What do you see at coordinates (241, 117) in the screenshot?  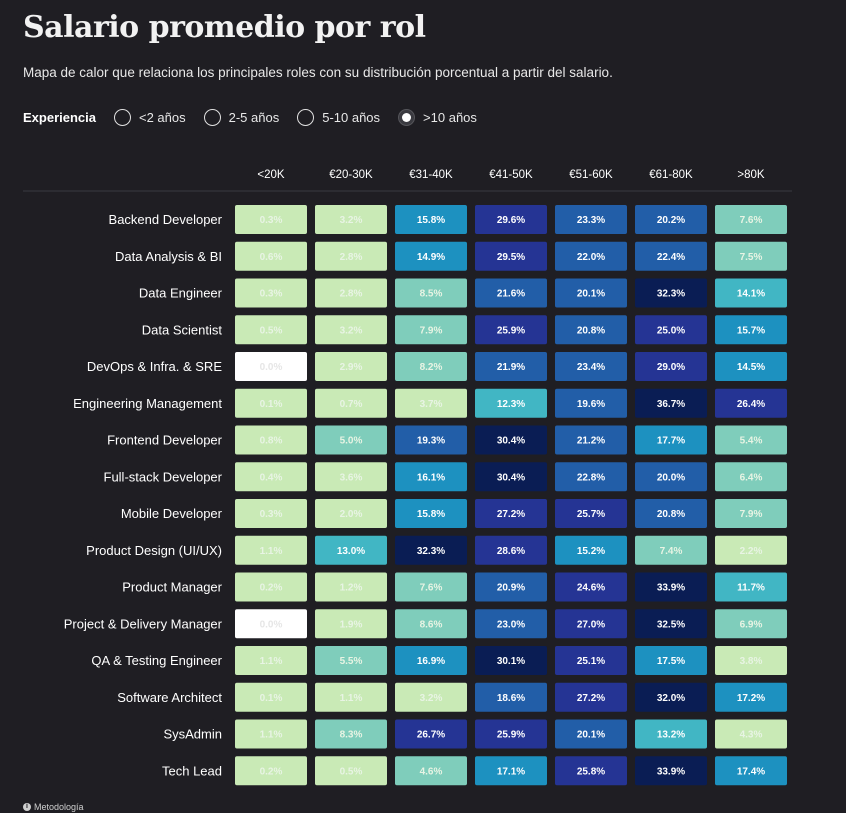 I see `radio-option-2-5: 2-5 años` at bounding box center [241, 117].